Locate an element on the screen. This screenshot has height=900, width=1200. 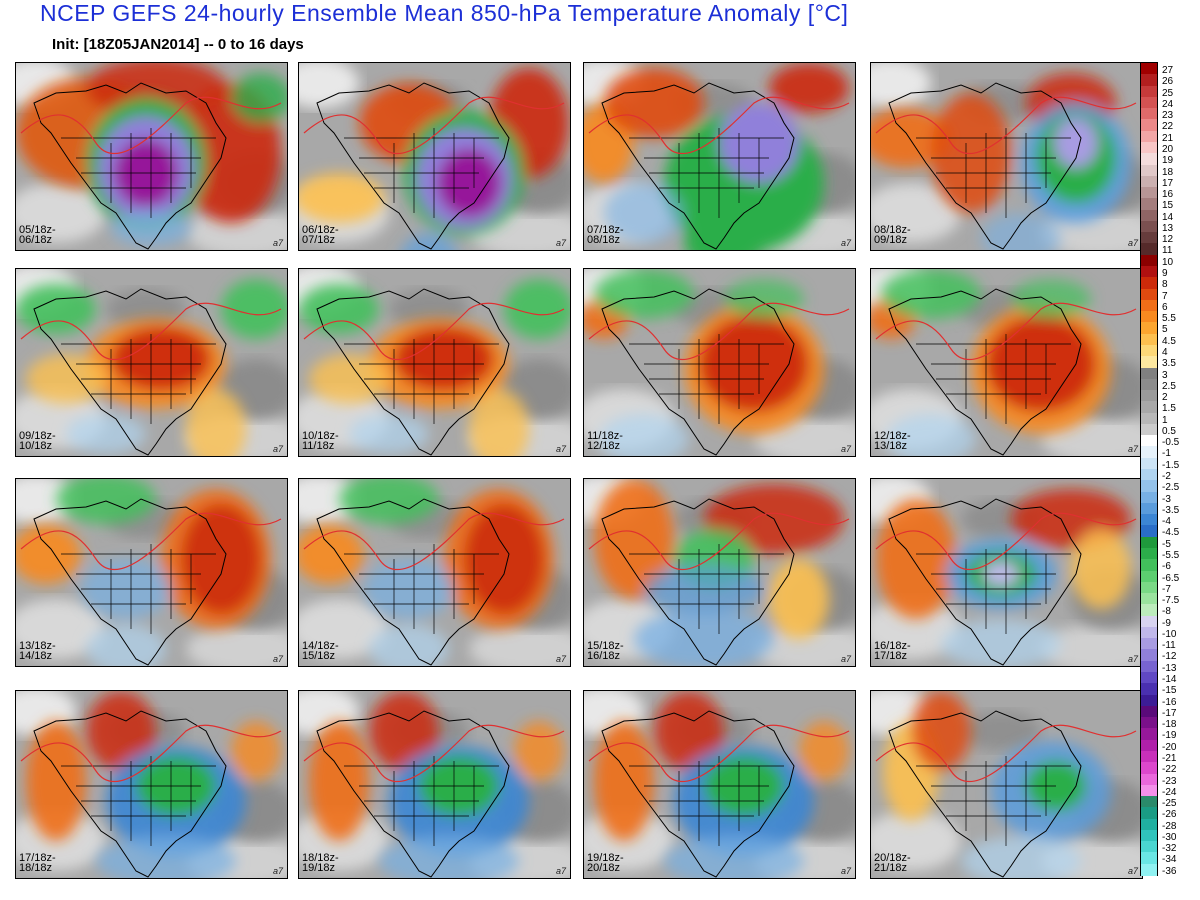
colorbar-tick-label: -1.5 is located at coordinates (1171, 465).